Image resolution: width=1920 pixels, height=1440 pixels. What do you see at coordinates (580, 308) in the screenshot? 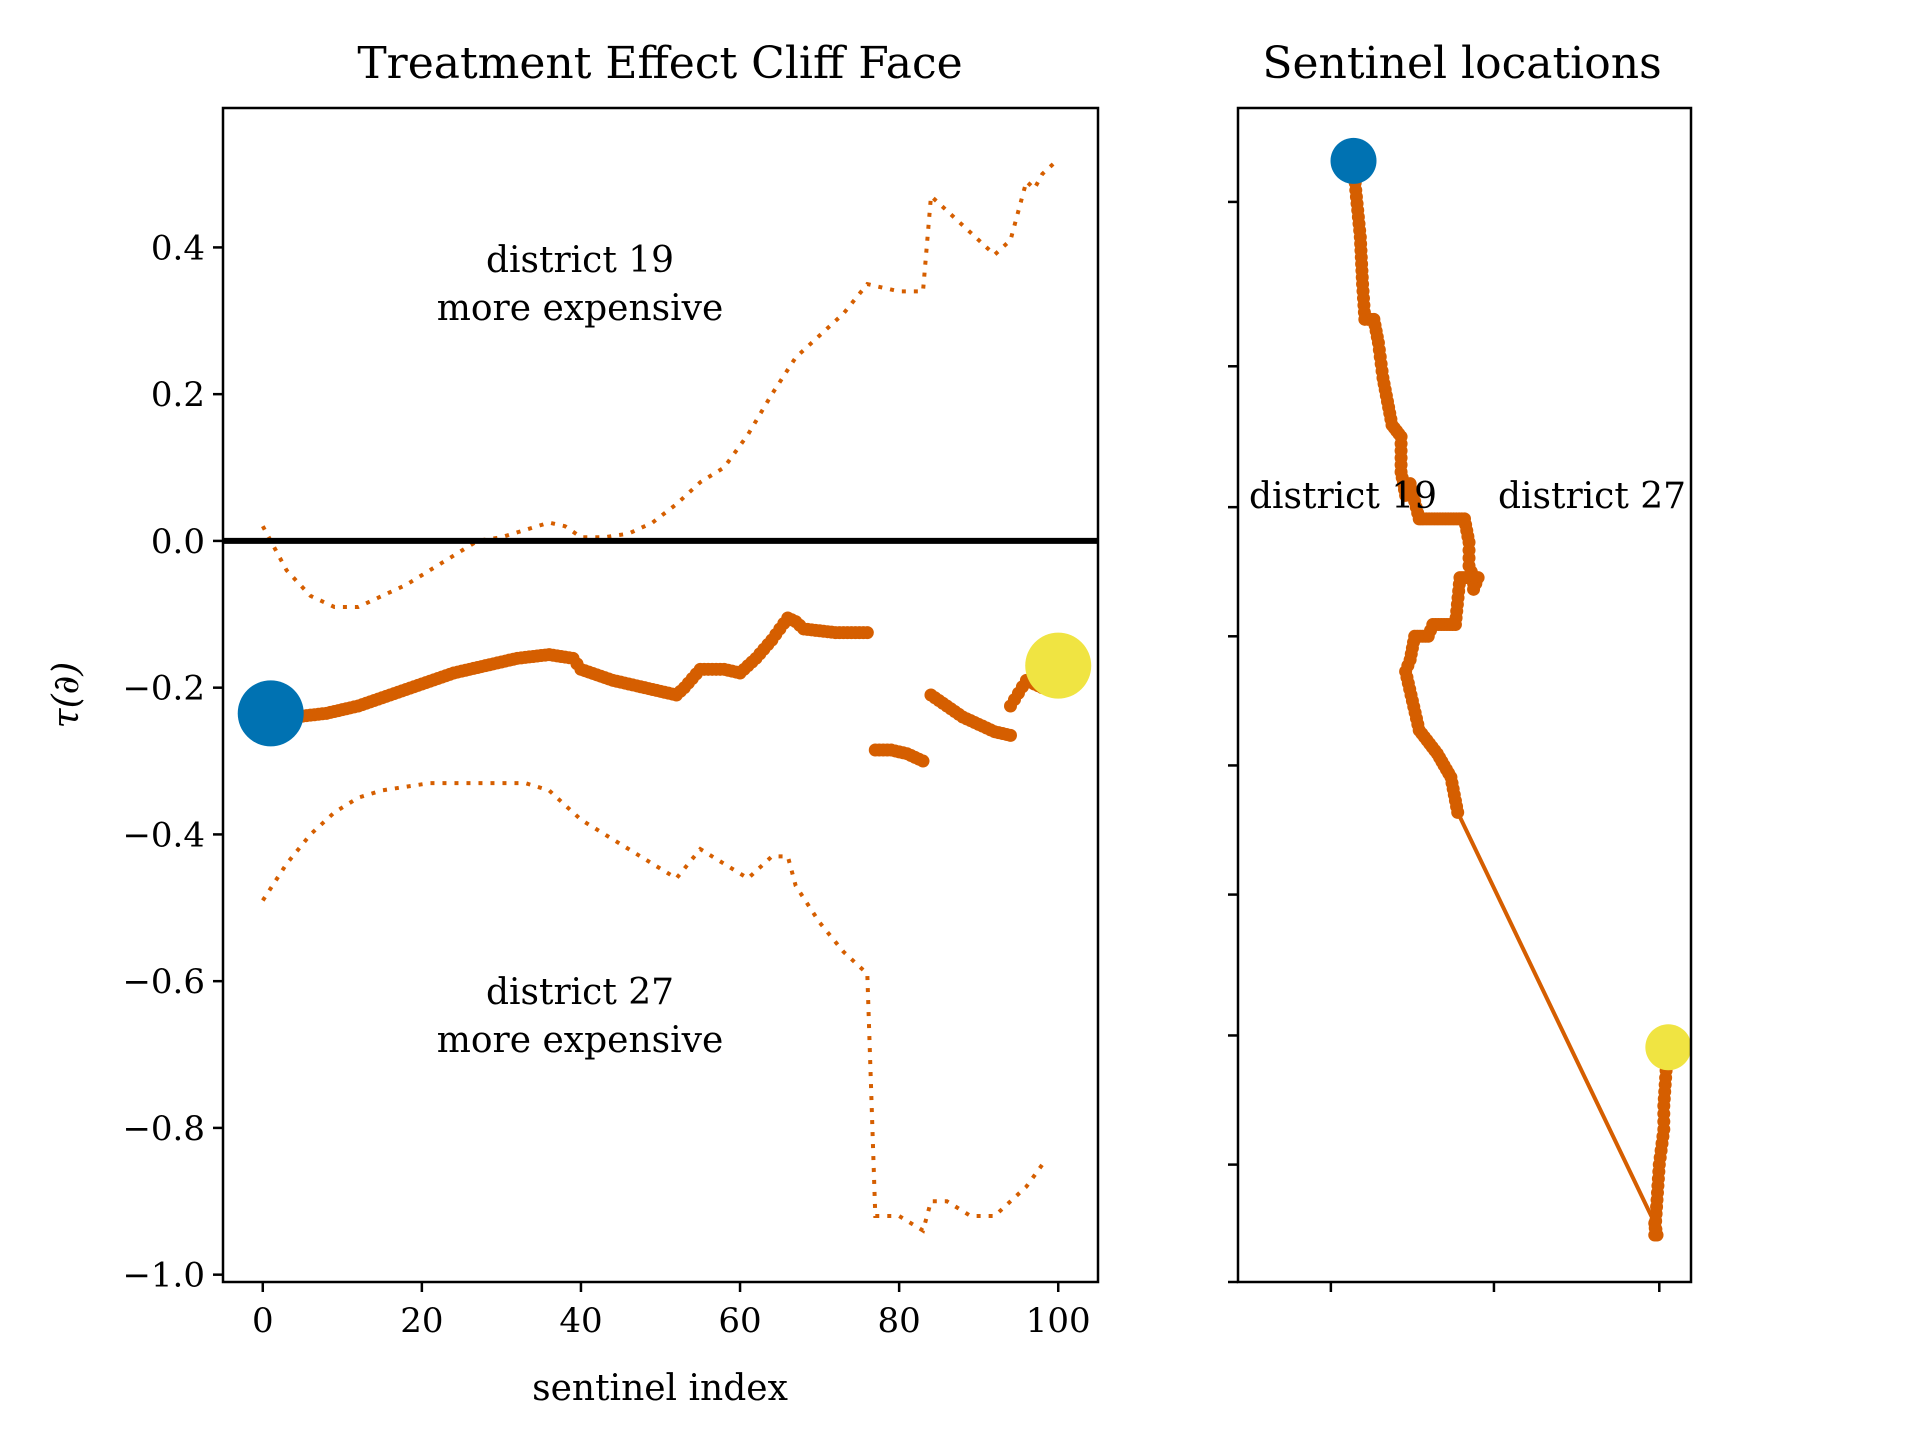
I see `annotation-district-19-line2: more expensive` at bounding box center [580, 308].